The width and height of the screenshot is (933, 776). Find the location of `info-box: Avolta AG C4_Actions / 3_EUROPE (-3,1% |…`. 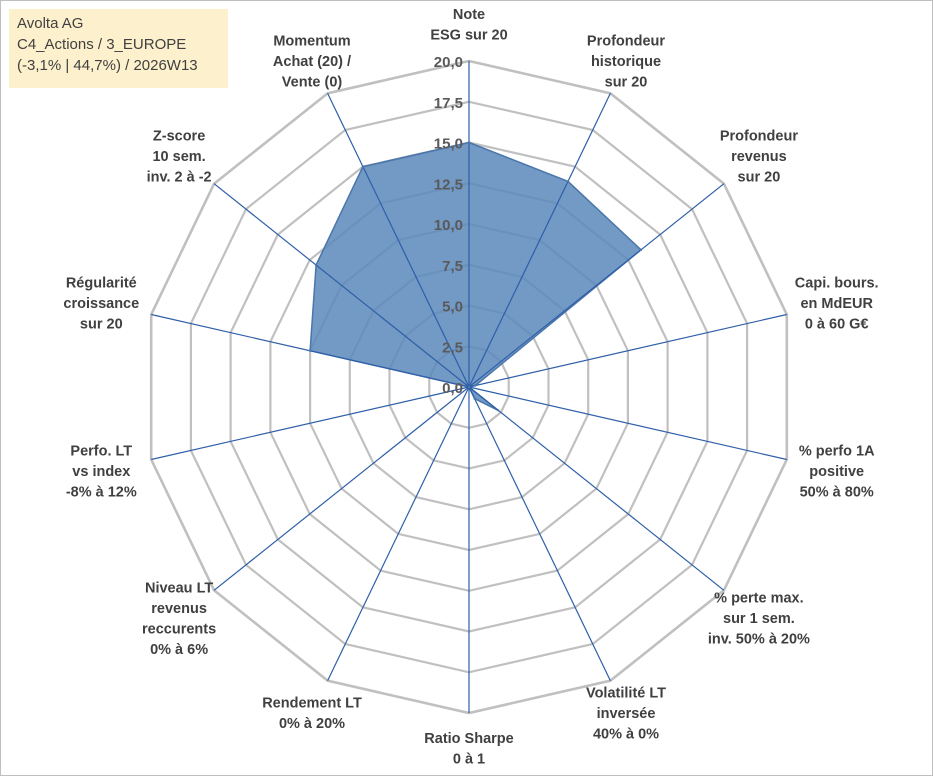

info-box: Avolta AG C4_Actions / 3_EUROPE (-3,1% |… is located at coordinates (118, 48).